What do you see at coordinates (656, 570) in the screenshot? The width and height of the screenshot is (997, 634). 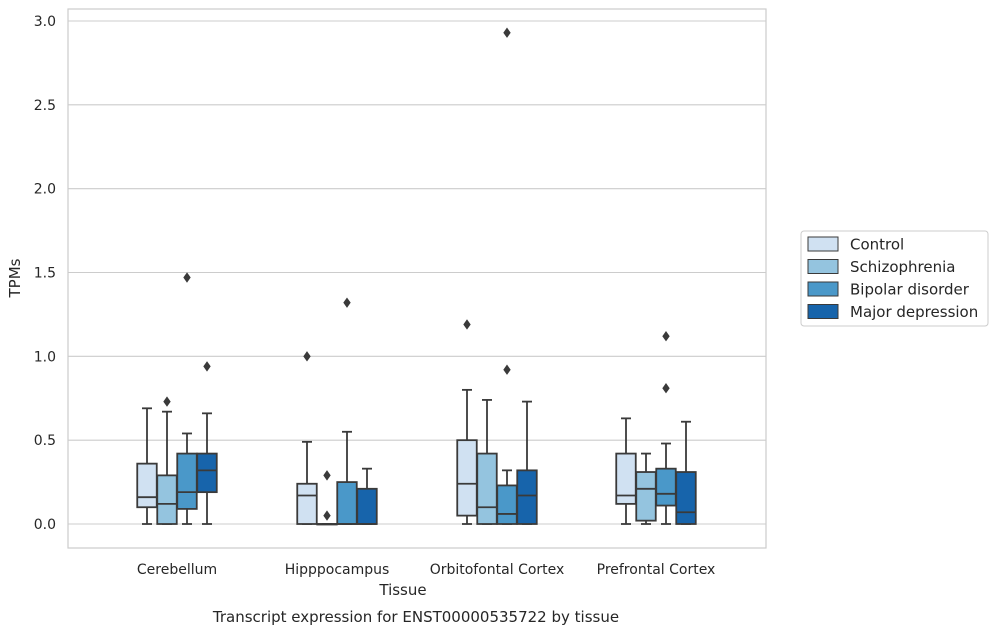 I see `x-tick-label: Prefrontal Cortex` at bounding box center [656, 570].